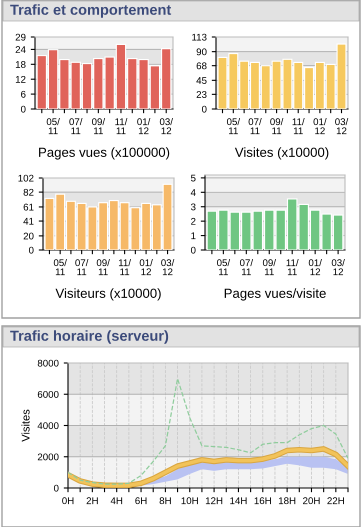  Describe the element at coordinates (21, 64) in the screenshot. I see `y-tick-label: 18` at that location.